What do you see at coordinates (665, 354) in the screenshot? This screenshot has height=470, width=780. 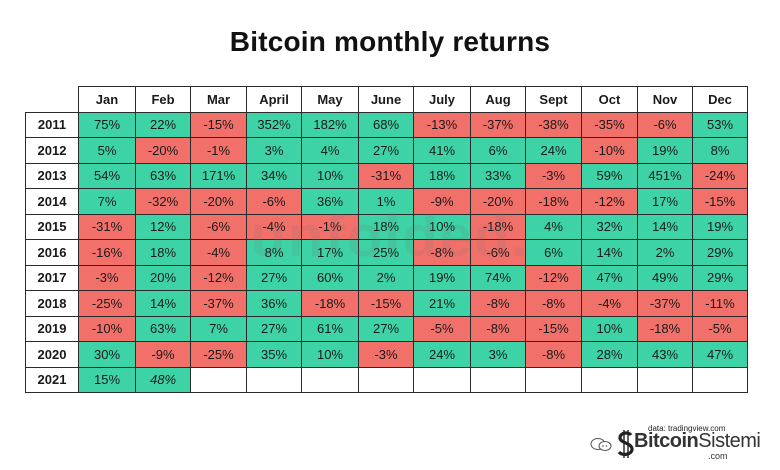 I see `return-cell: 43%` at bounding box center [665, 354].